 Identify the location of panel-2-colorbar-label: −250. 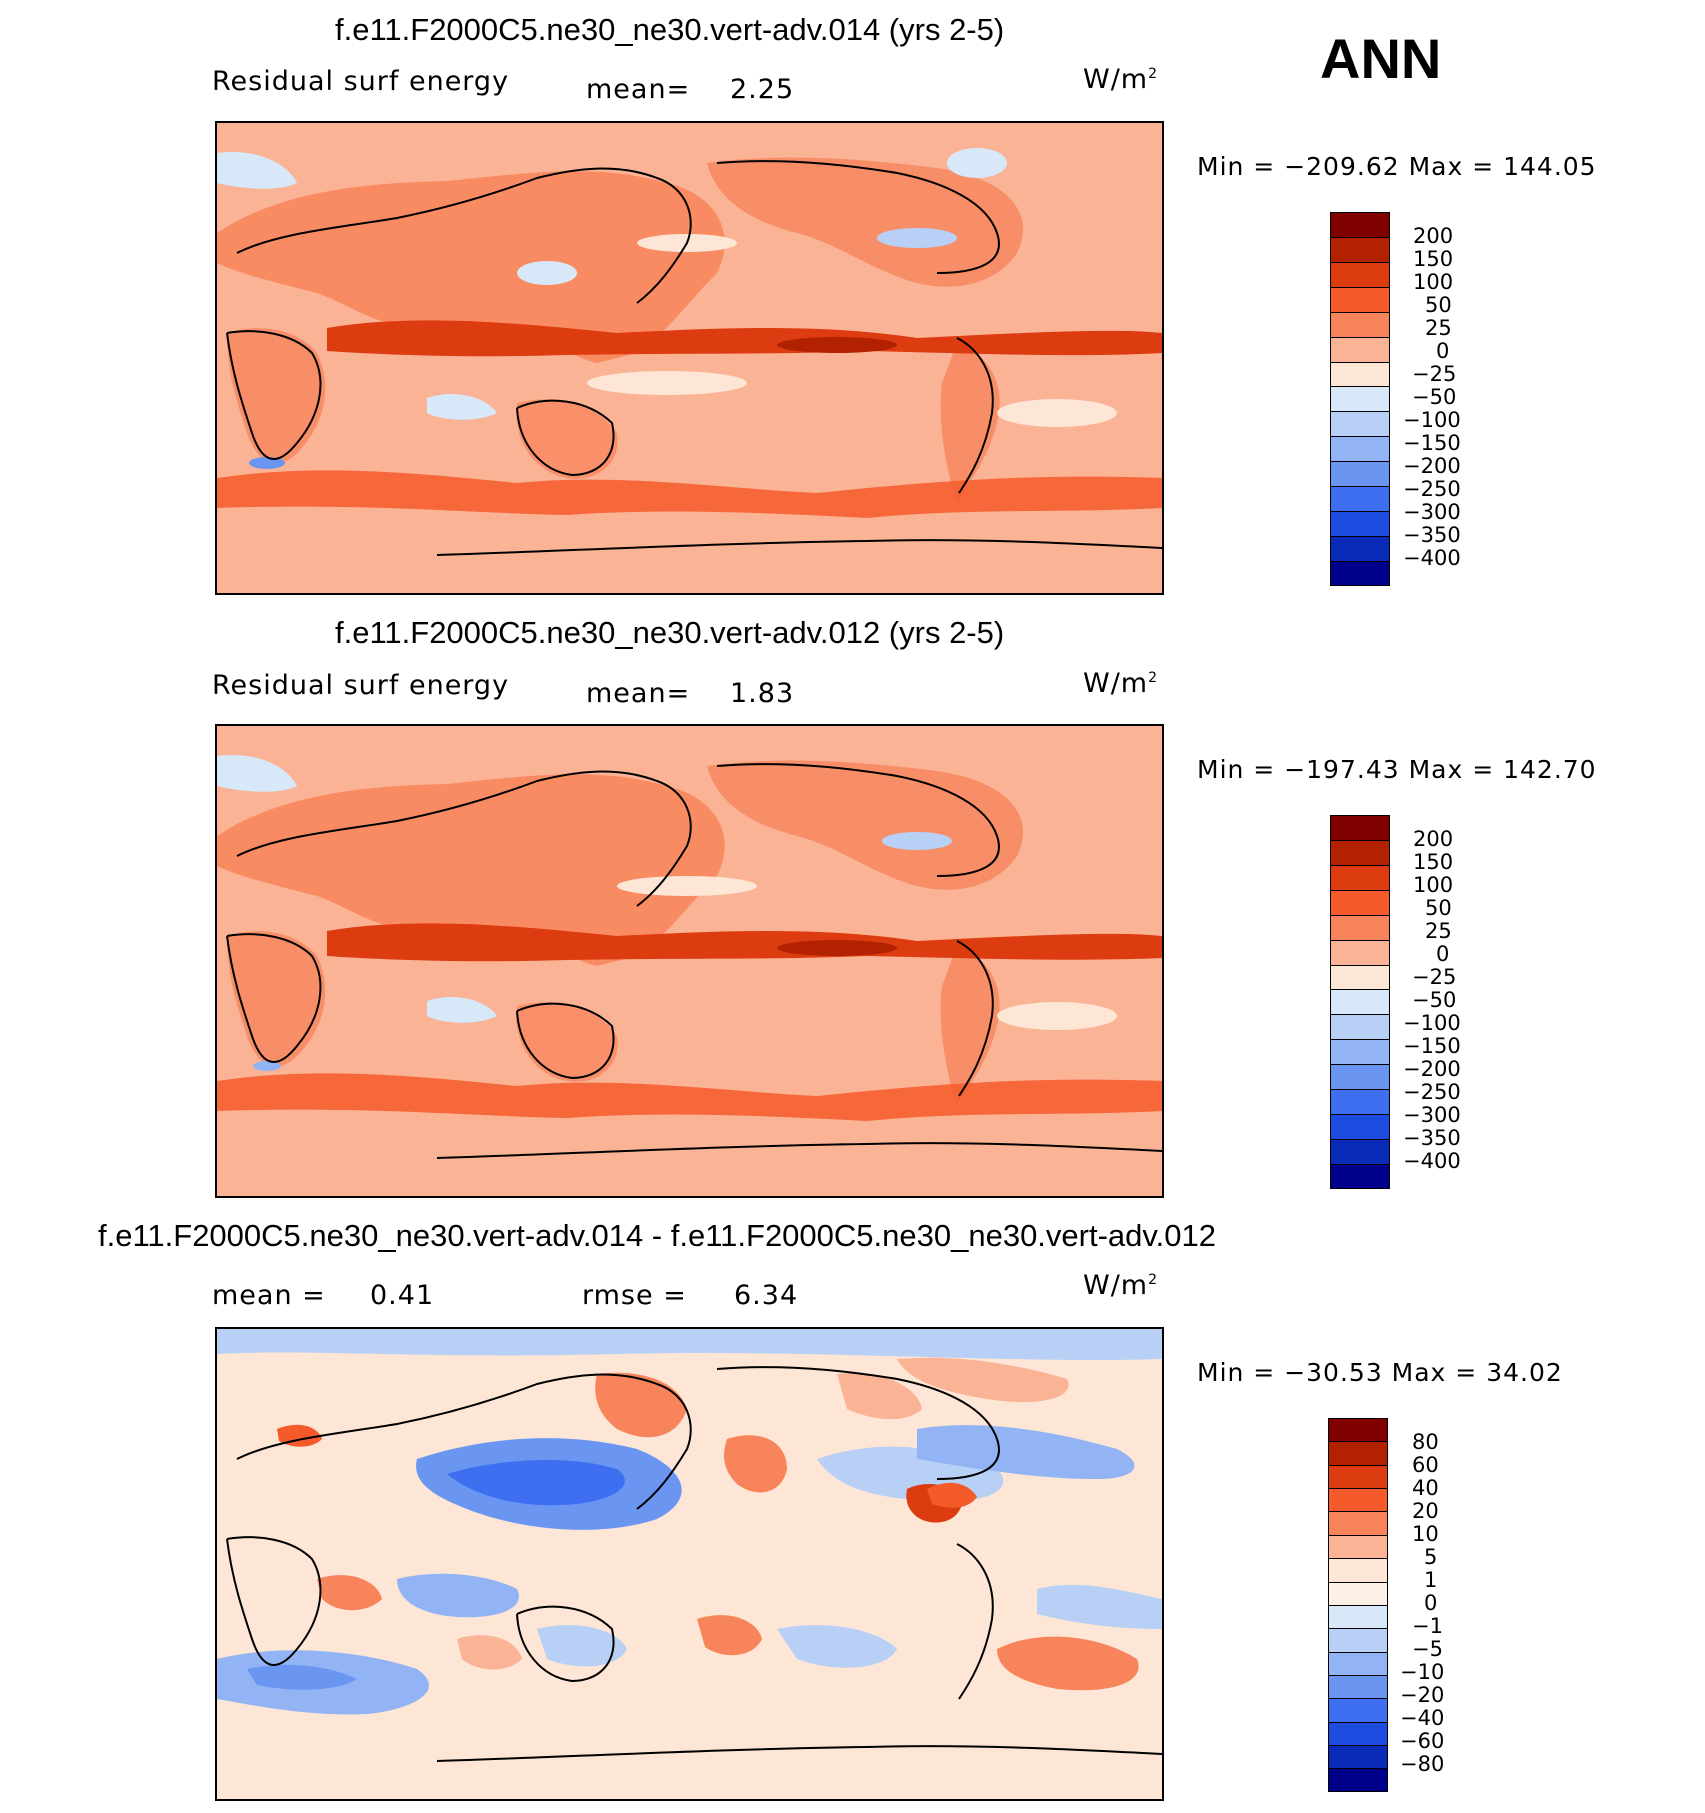
(1432, 1092).